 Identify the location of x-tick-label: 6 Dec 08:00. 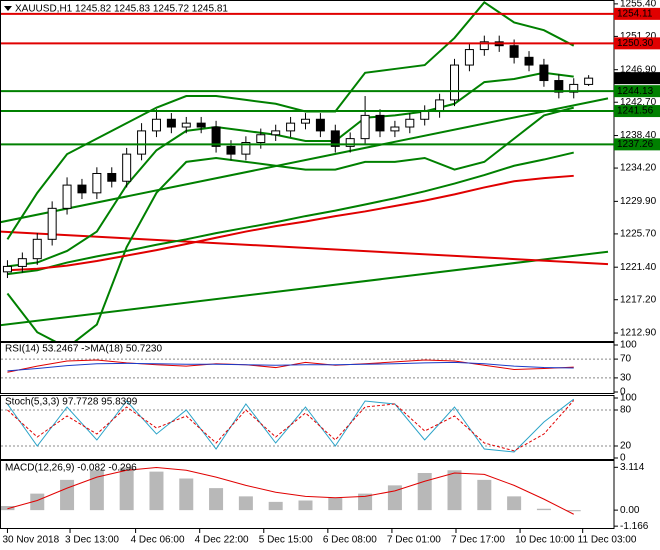
(350, 540).